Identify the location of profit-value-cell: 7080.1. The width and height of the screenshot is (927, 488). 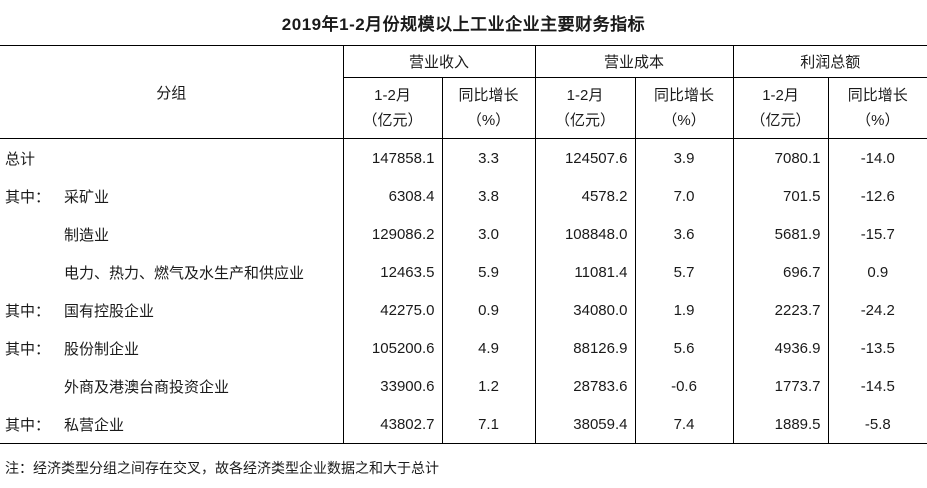
(780, 157).